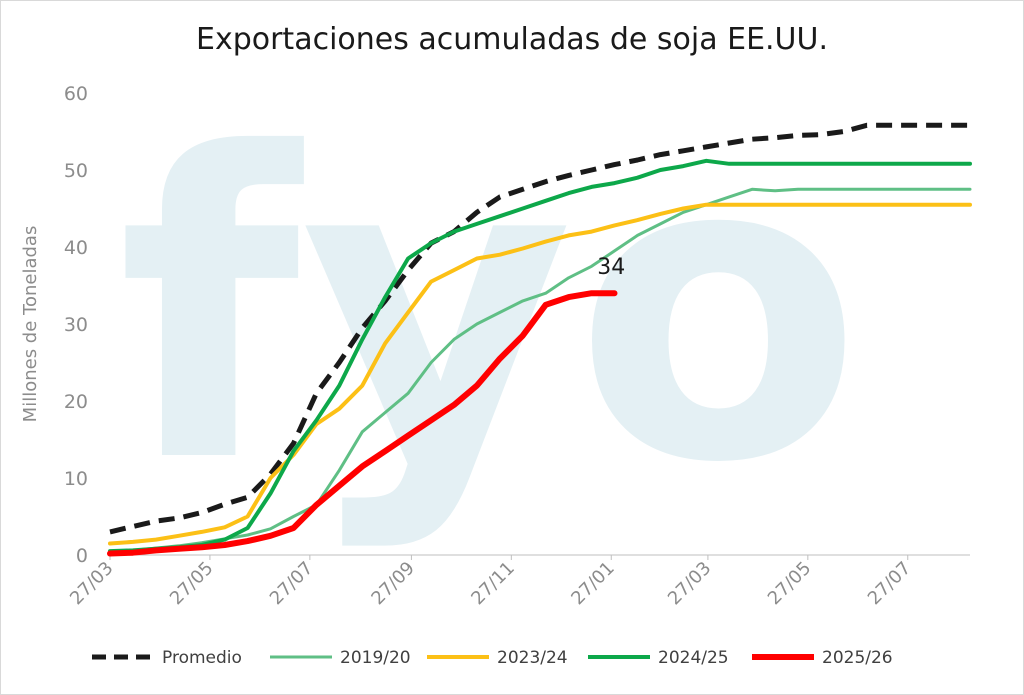 The image size is (1024, 695). What do you see at coordinates (492, 658) in the screenshot?
I see `legend: Promedio 2019/20 2023/24 2024/25 2025/26` at bounding box center [492, 658].